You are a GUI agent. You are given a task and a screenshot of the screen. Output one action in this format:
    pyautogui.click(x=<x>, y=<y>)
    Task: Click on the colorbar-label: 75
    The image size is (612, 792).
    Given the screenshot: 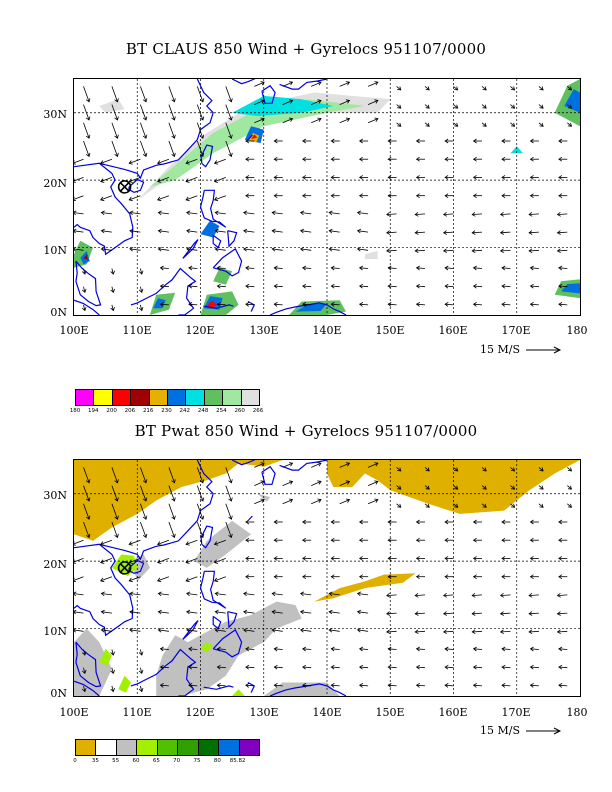 What is the action you would take?
    pyautogui.click(x=197, y=761)
    